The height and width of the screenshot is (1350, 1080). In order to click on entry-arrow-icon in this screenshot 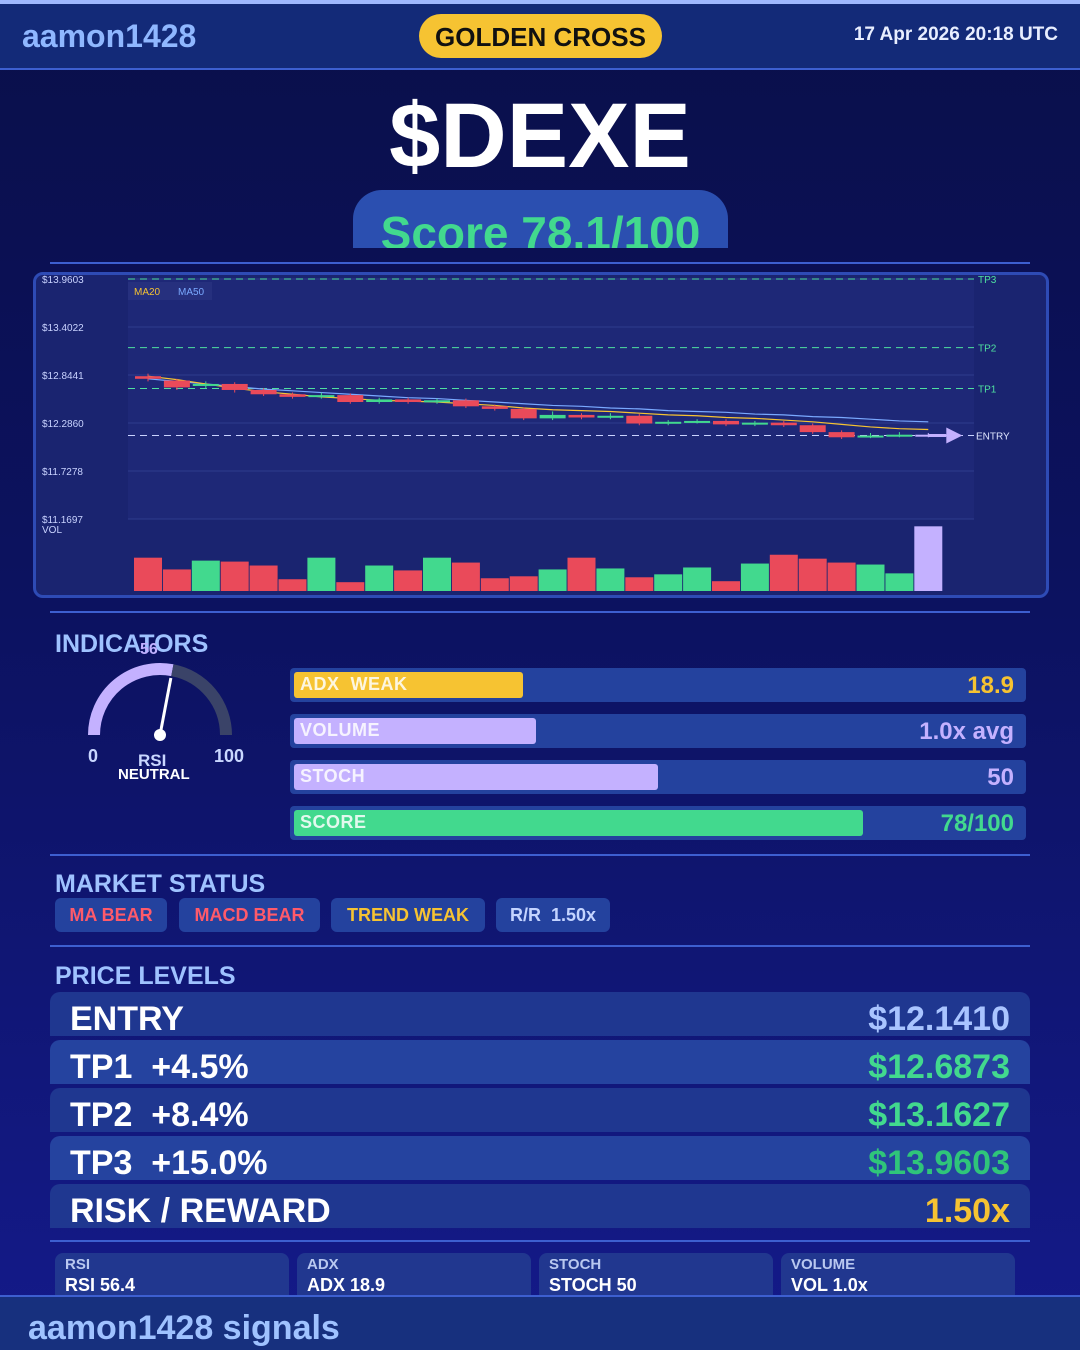, I will do `click(954, 435)`.